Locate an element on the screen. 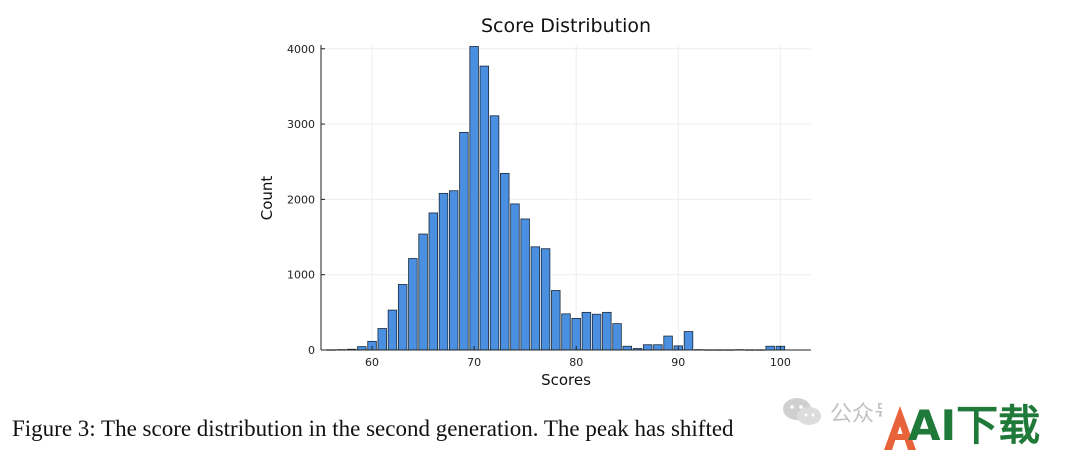  y-tick-label: 1000 is located at coordinates (301, 275).